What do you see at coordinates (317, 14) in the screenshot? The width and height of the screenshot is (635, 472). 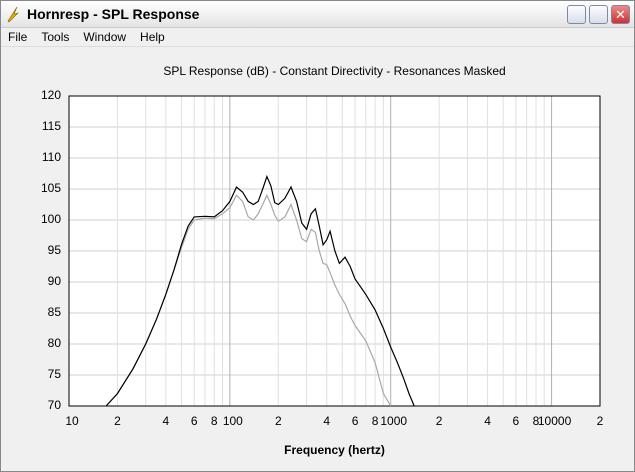 I see `title-bar: Hornresp - SPL Response ✕` at bounding box center [317, 14].